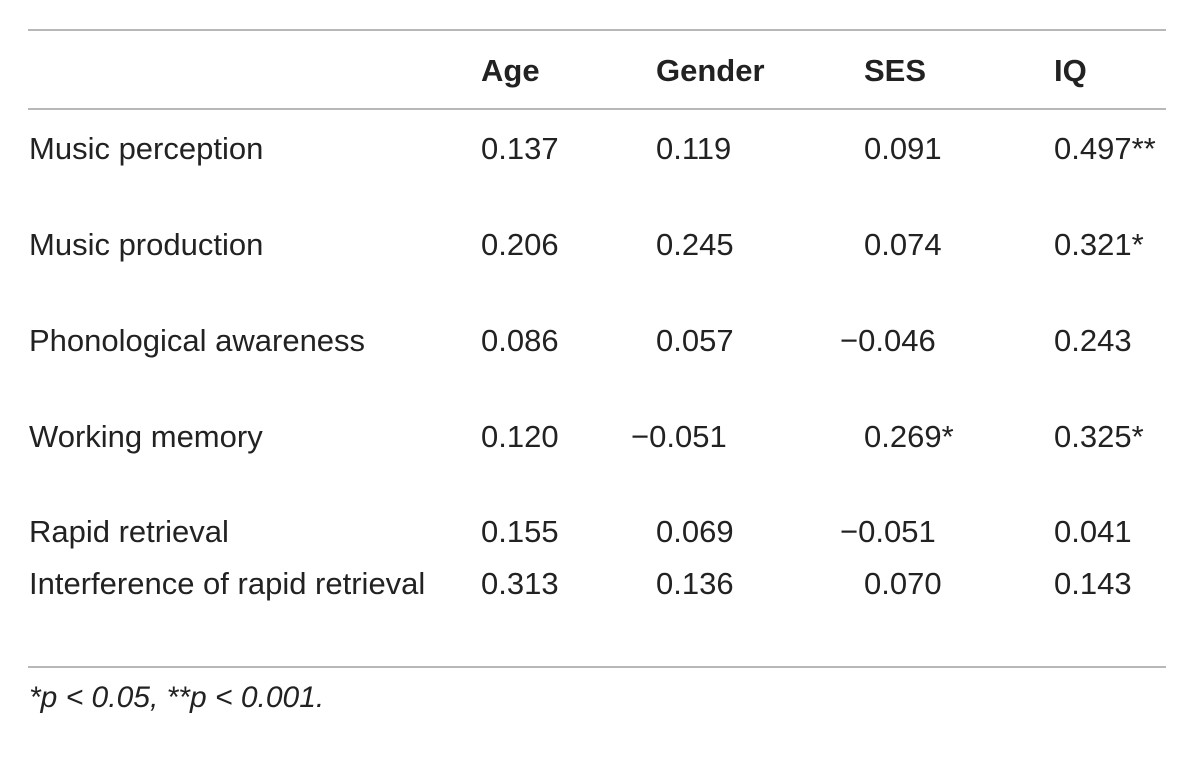 Image resolution: width=1200 pixels, height=765 pixels. What do you see at coordinates (694, 148) in the screenshot?
I see `cell-gender: 0.119` at bounding box center [694, 148].